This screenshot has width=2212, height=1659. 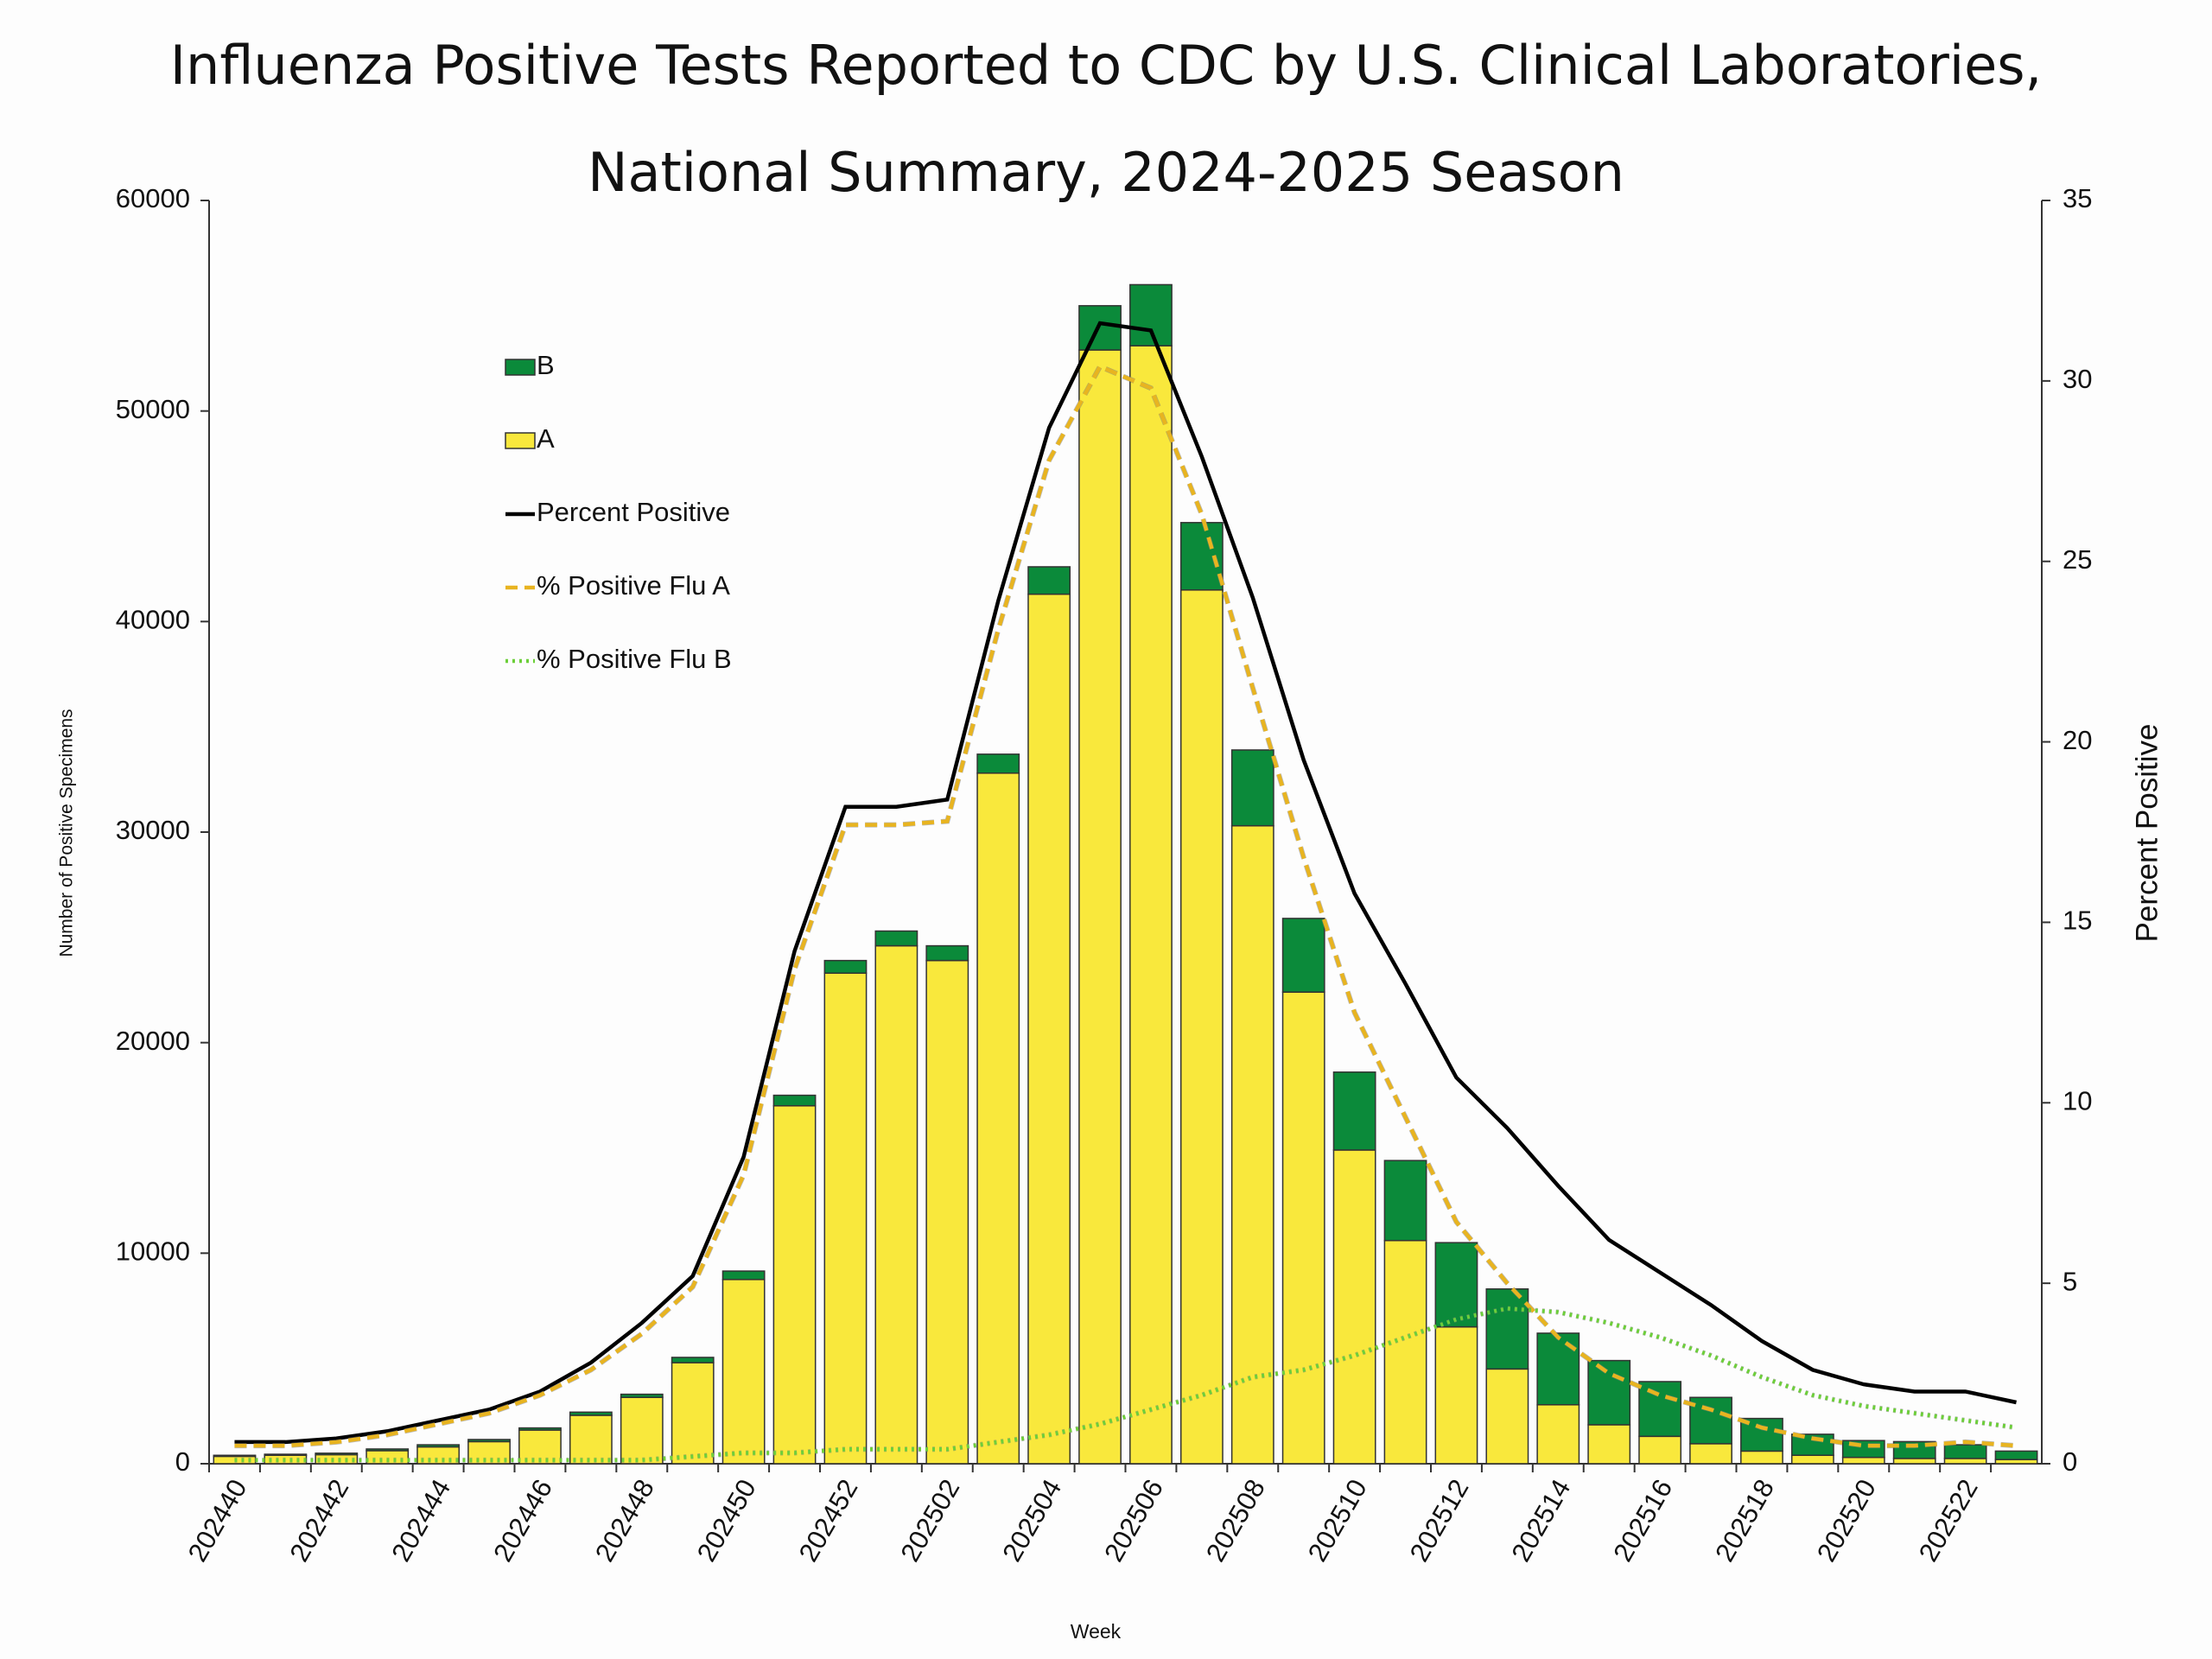 I want to click on y2-tick-label: 10, so click(x=2077, y=1100).